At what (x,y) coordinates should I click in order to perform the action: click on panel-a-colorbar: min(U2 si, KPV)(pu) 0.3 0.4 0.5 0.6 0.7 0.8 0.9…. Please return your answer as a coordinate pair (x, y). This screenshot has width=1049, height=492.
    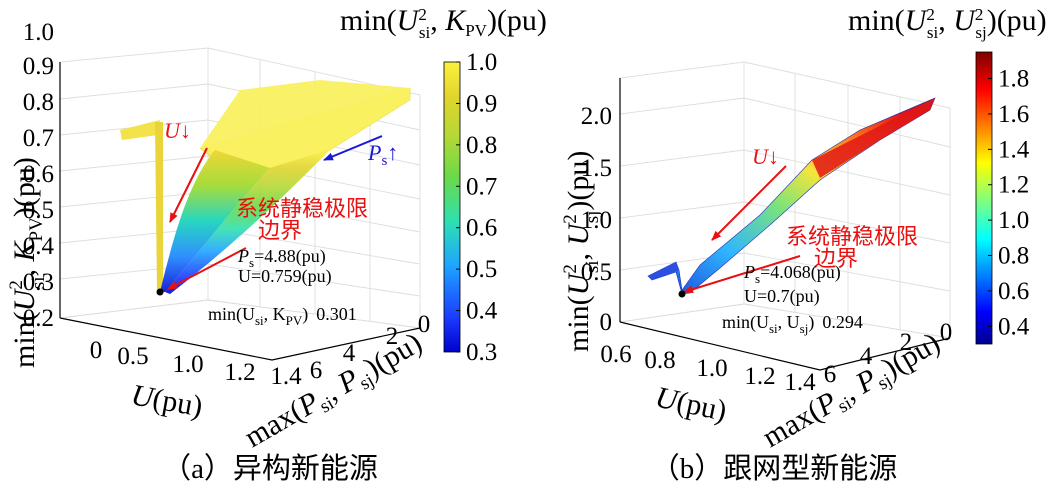
    Looking at the image, I should click on (443, 185).